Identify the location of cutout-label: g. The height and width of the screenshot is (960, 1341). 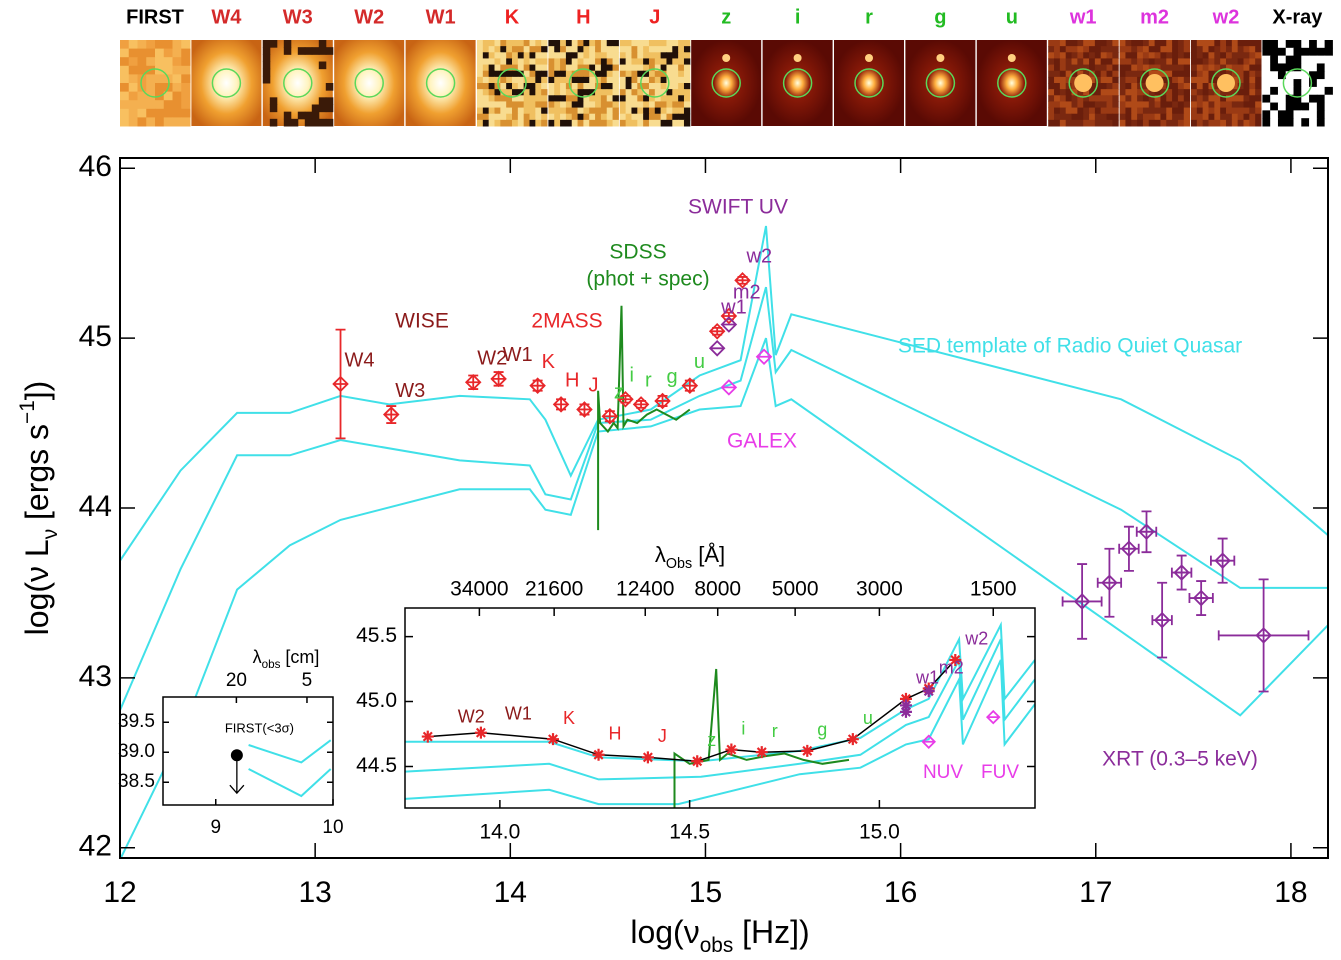
(940, 17).